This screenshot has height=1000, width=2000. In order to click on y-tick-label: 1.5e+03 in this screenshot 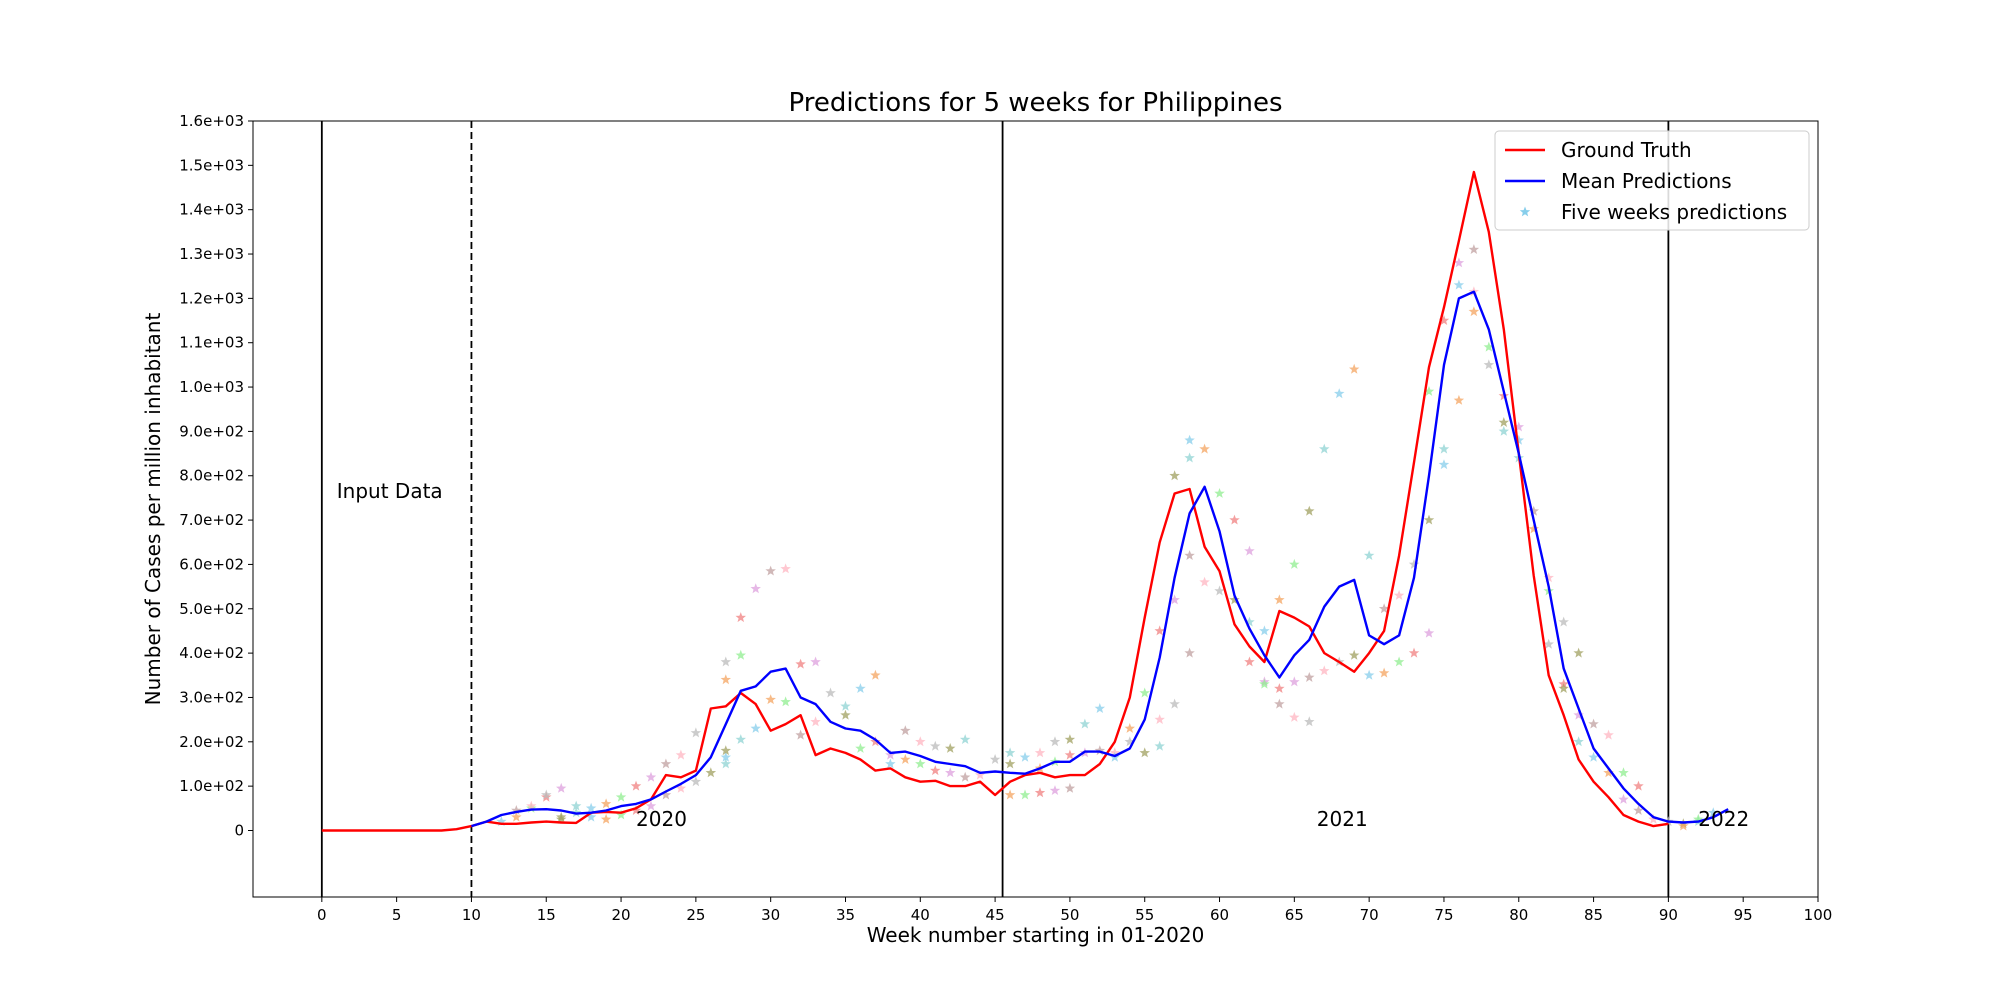, I will do `click(211, 165)`.